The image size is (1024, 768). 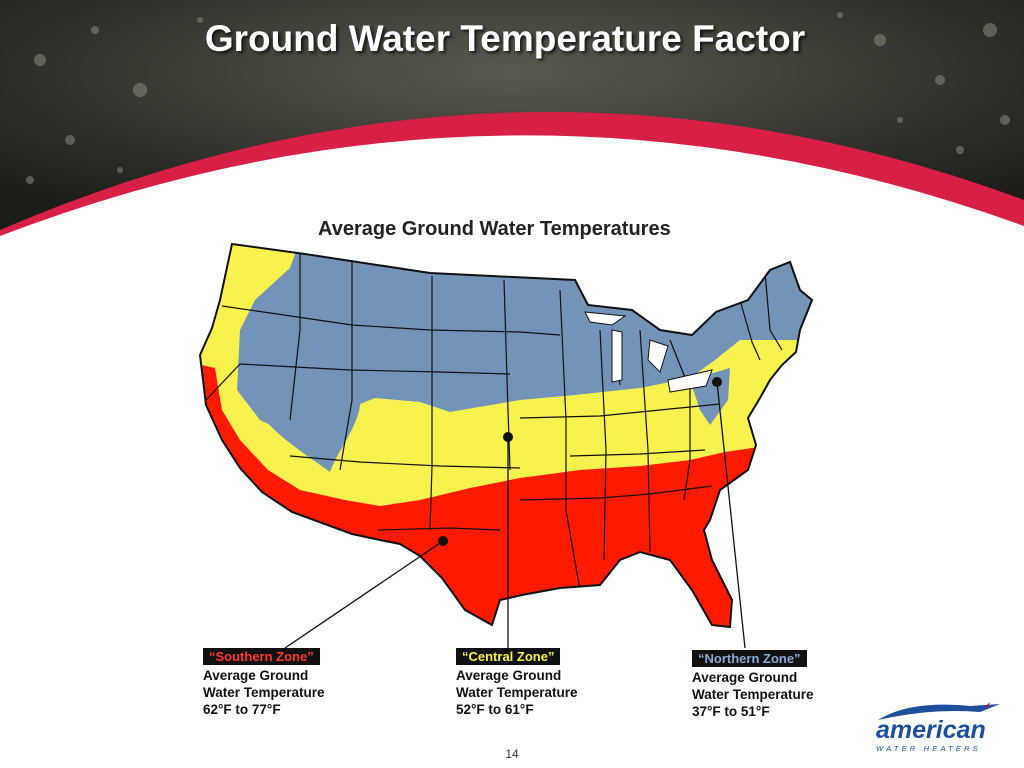 I want to click on northern-zone-tag: “Northern Zone”, so click(x=749, y=658).